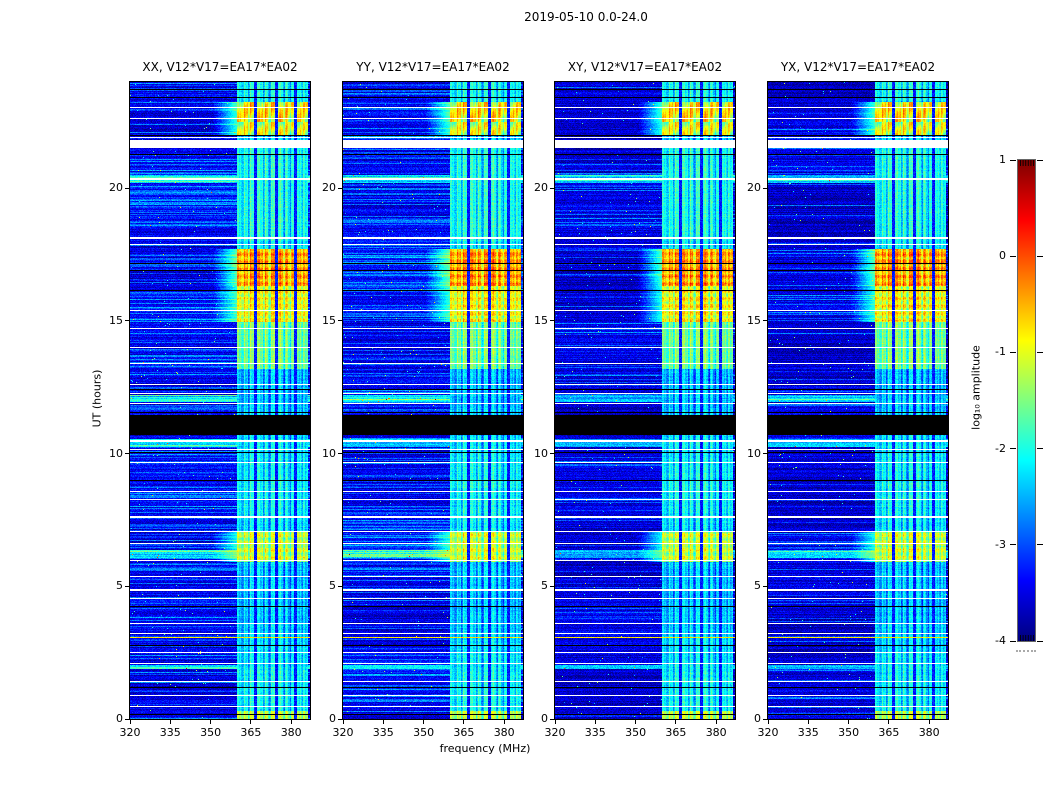 This screenshot has height=800, width=1050. Describe the element at coordinates (97, 398) in the screenshot. I see `y-axis-label: UT (hours)` at that location.